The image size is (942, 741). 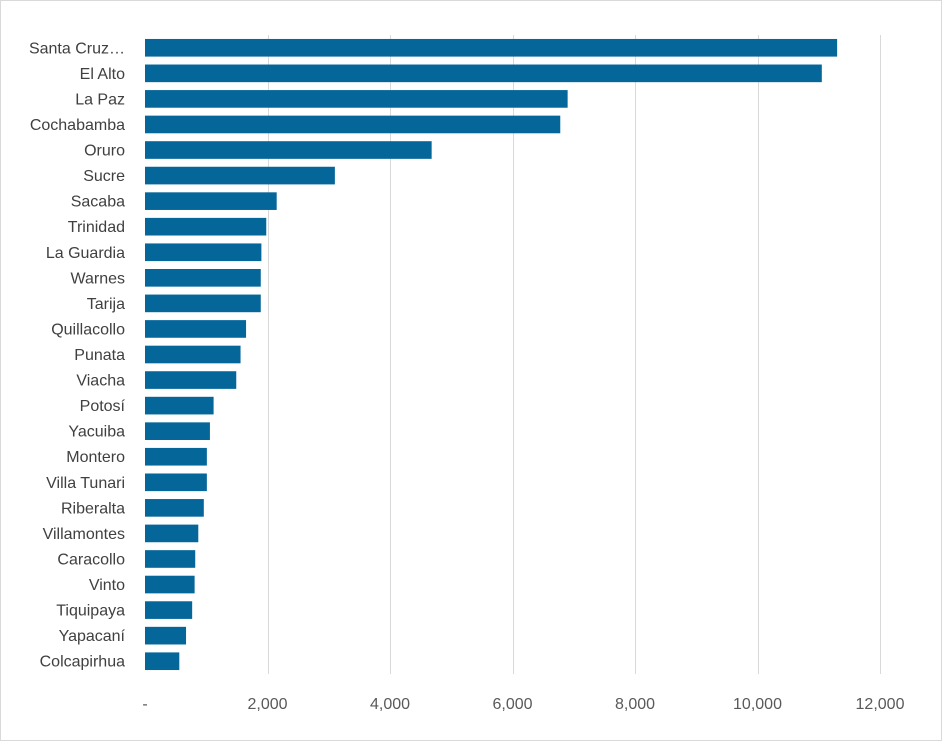 What do you see at coordinates (85, 253) in the screenshot?
I see `category-label: La Guardia` at bounding box center [85, 253].